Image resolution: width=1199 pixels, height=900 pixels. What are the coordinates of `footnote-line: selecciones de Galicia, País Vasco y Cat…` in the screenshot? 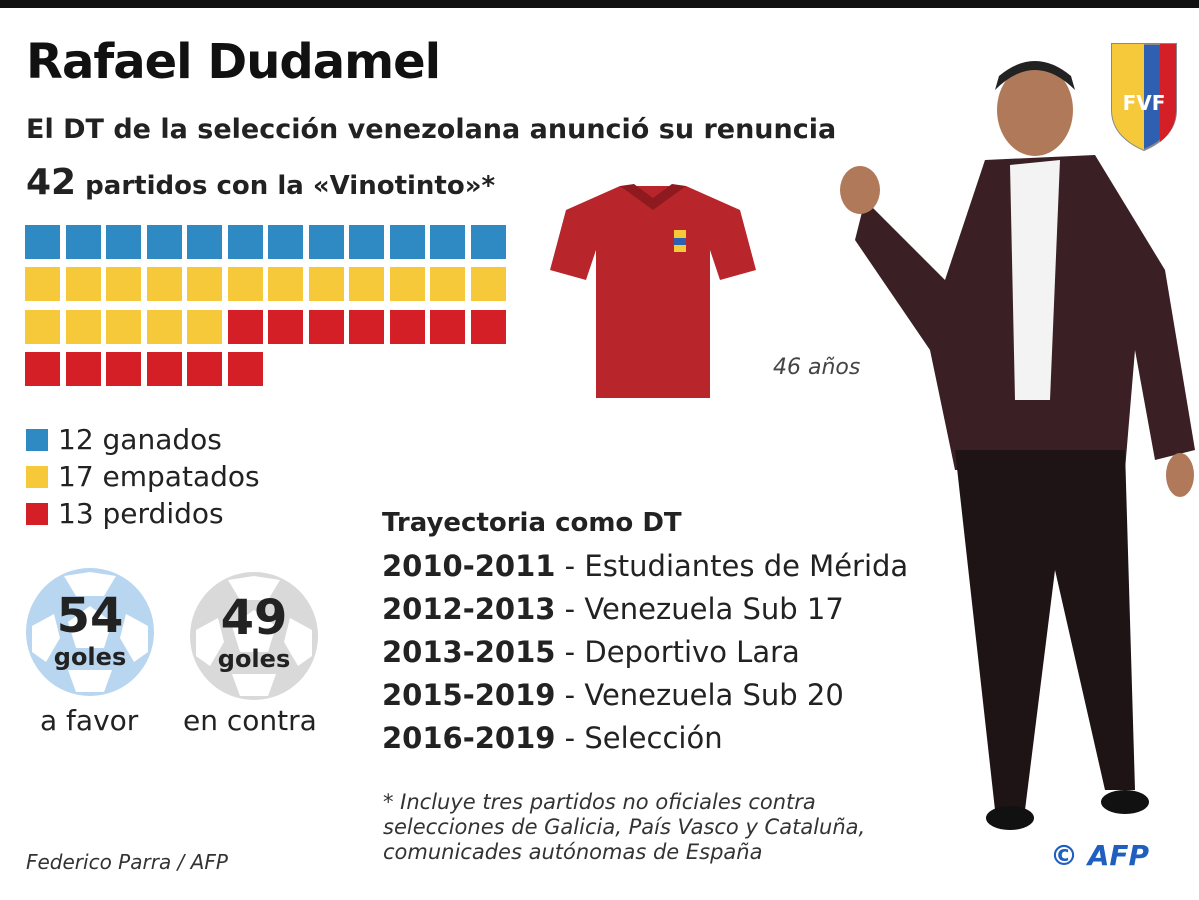 It's located at (624, 827).